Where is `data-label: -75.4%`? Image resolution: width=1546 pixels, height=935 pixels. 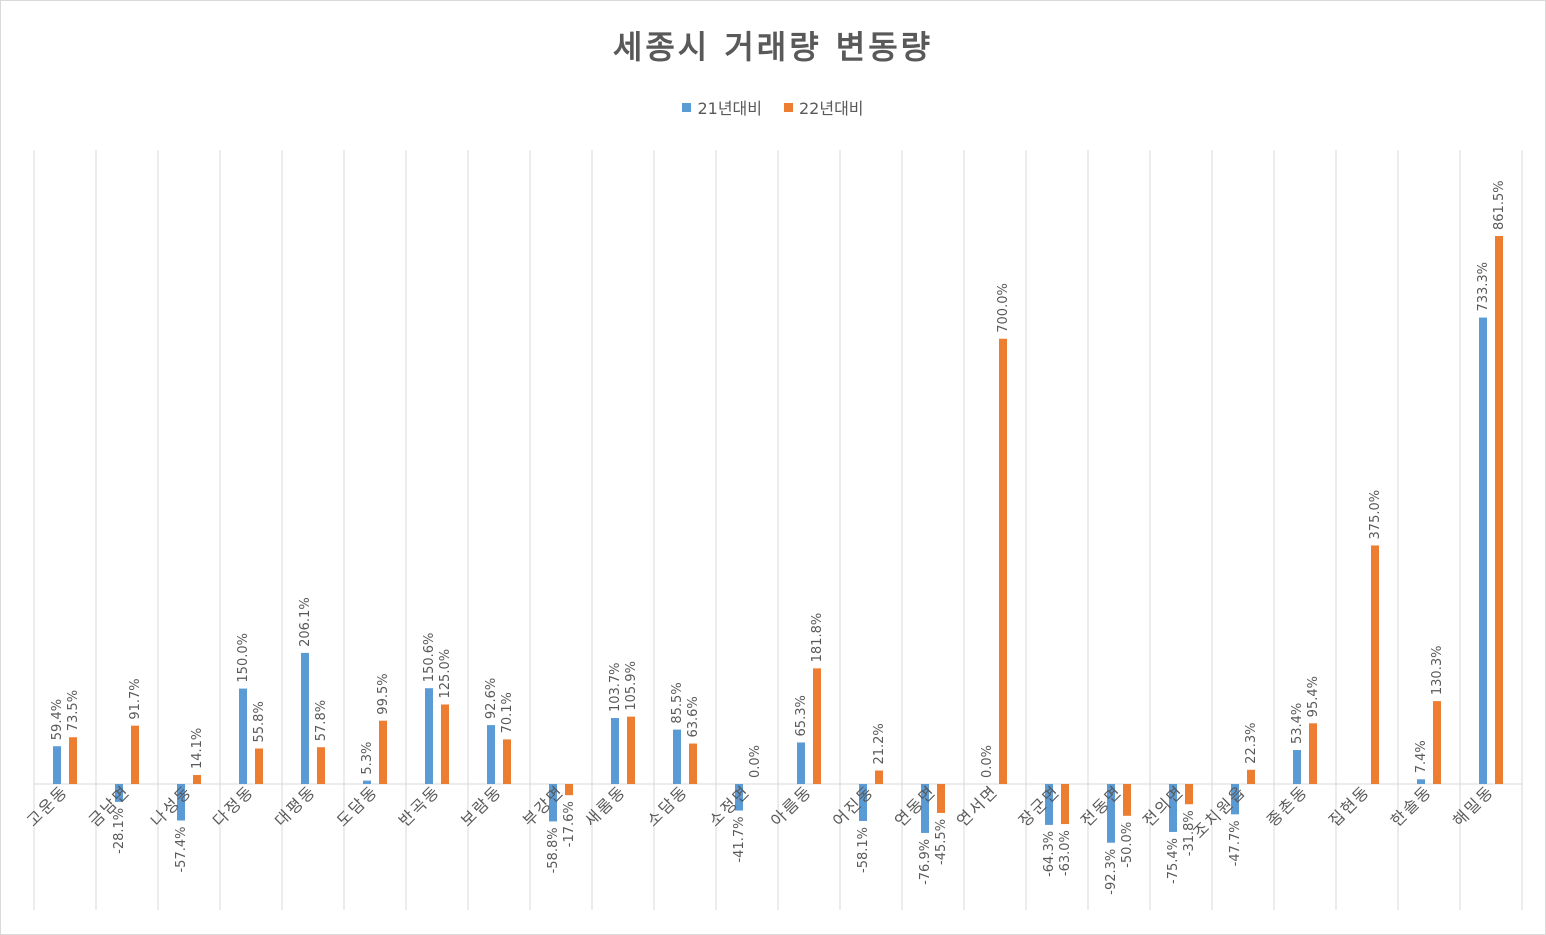
data-label: -75.4% is located at coordinates (1173, 861).